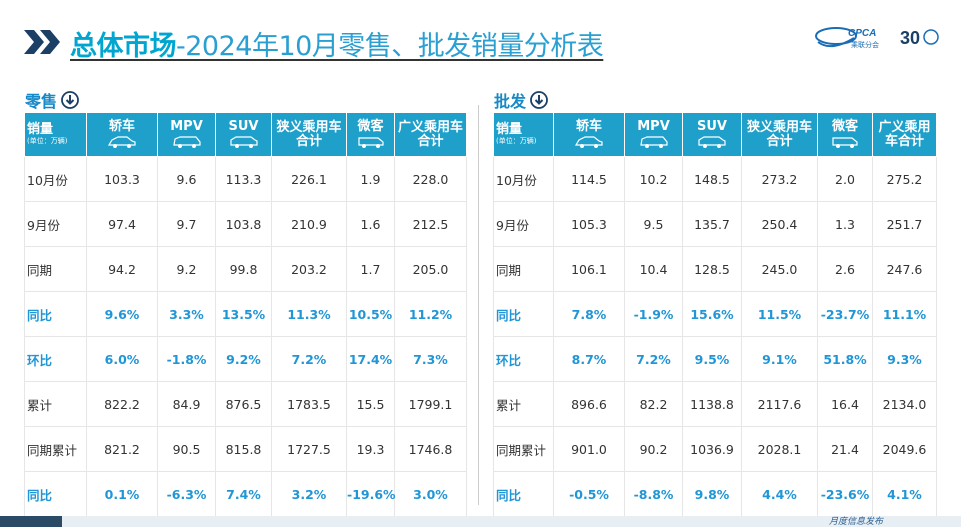  I want to click on table-row: 10月份 114.5 10.2 148.5 273.2 2.0 275.2, so click(715, 179).